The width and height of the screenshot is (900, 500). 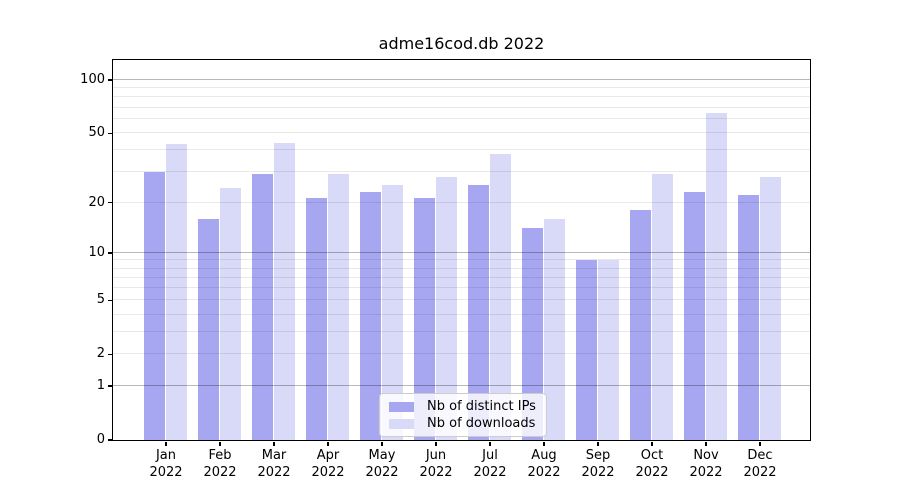 What do you see at coordinates (748, 317) in the screenshot?
I see `bar-nb-of-distinct-ips-dec` at bounding box center [748, 317].